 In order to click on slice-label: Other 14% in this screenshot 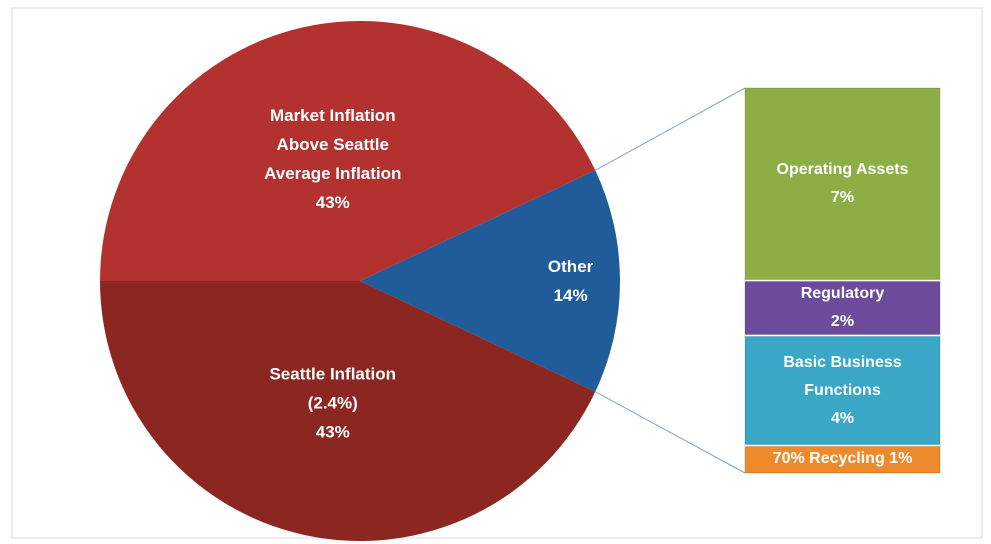, I will do `click(570, 281)`.